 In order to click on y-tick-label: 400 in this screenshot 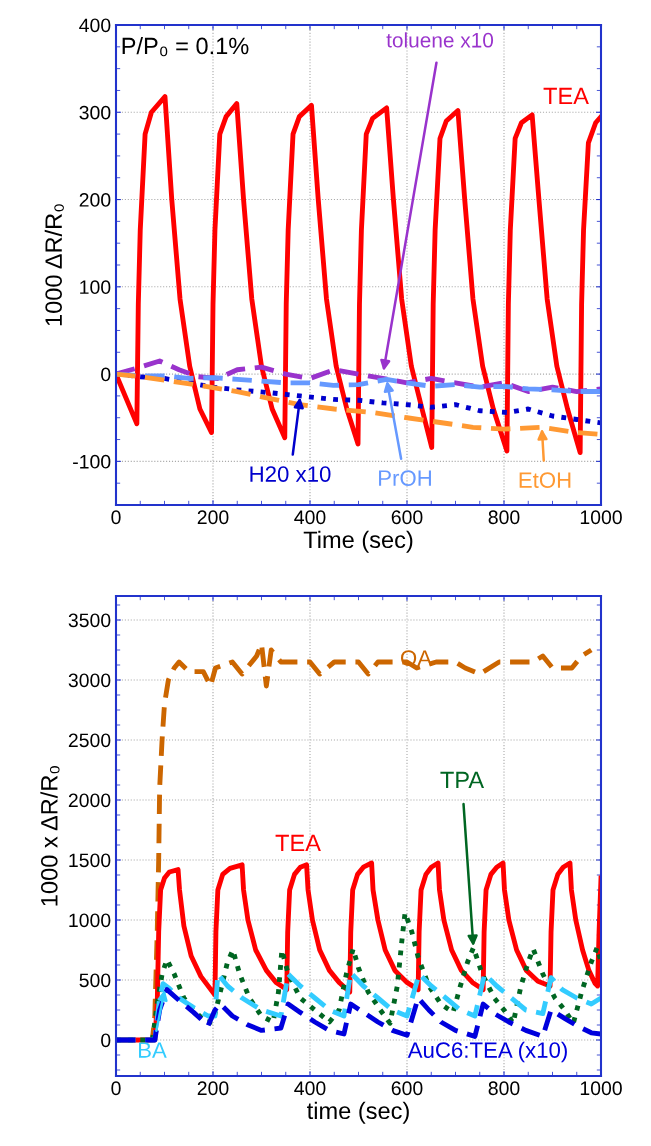, I will do `click(95, 25)`.